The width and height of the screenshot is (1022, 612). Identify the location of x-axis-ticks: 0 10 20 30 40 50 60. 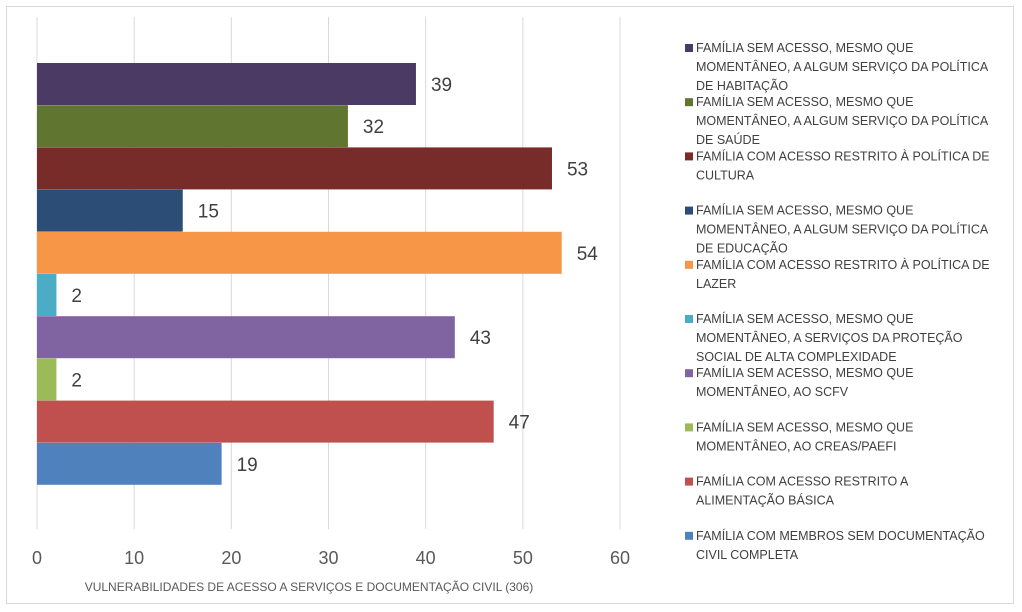
(331, 558).